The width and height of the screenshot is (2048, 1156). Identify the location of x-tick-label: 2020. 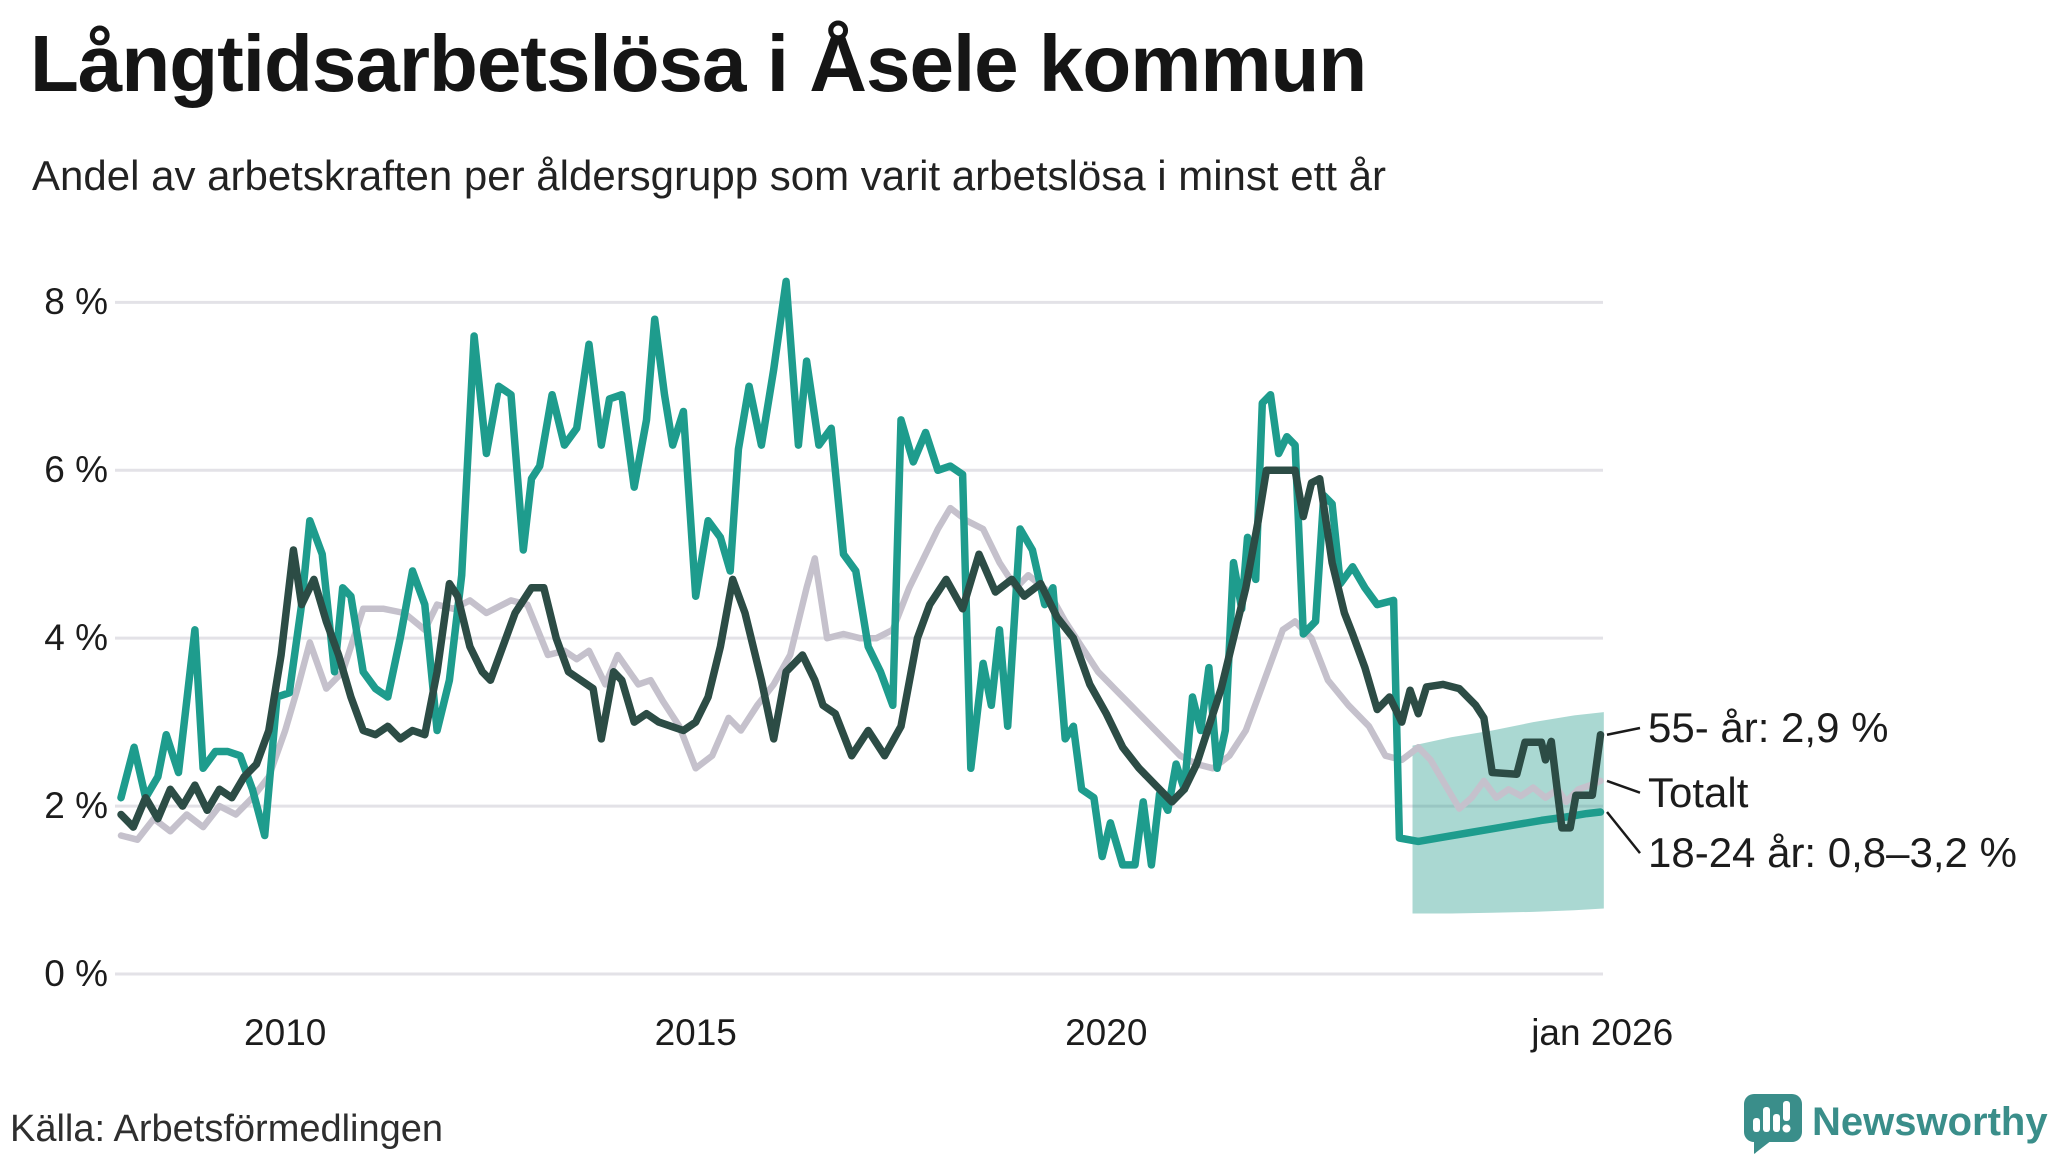
(1106, 1032).